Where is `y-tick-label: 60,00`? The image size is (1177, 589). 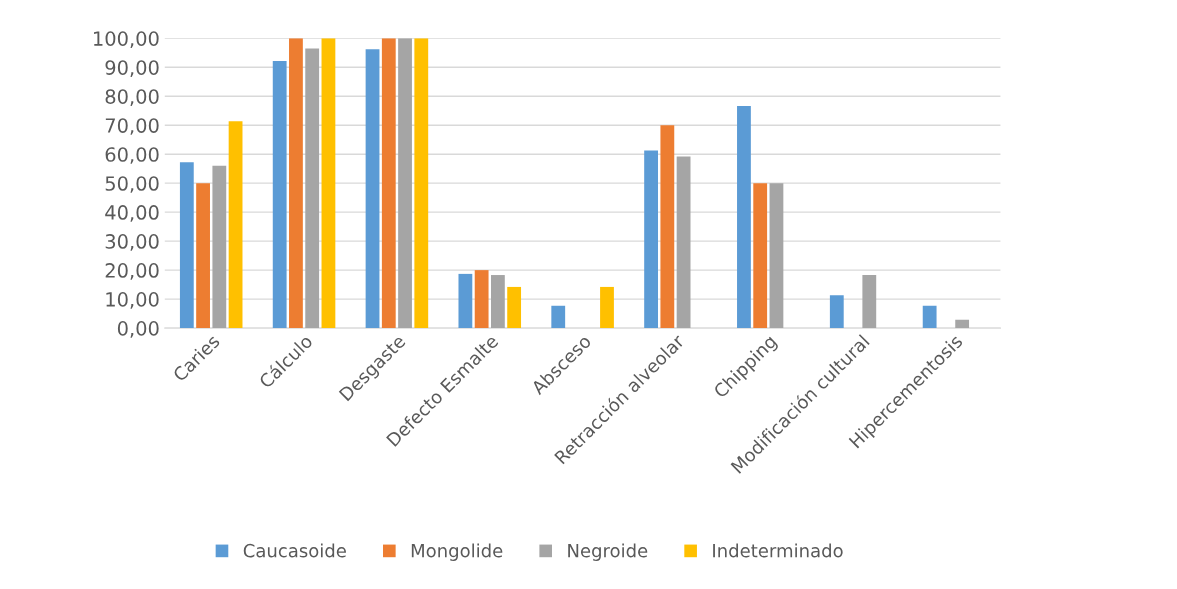
y-tick-label: 60,00 is located at coordinates (132, 155).